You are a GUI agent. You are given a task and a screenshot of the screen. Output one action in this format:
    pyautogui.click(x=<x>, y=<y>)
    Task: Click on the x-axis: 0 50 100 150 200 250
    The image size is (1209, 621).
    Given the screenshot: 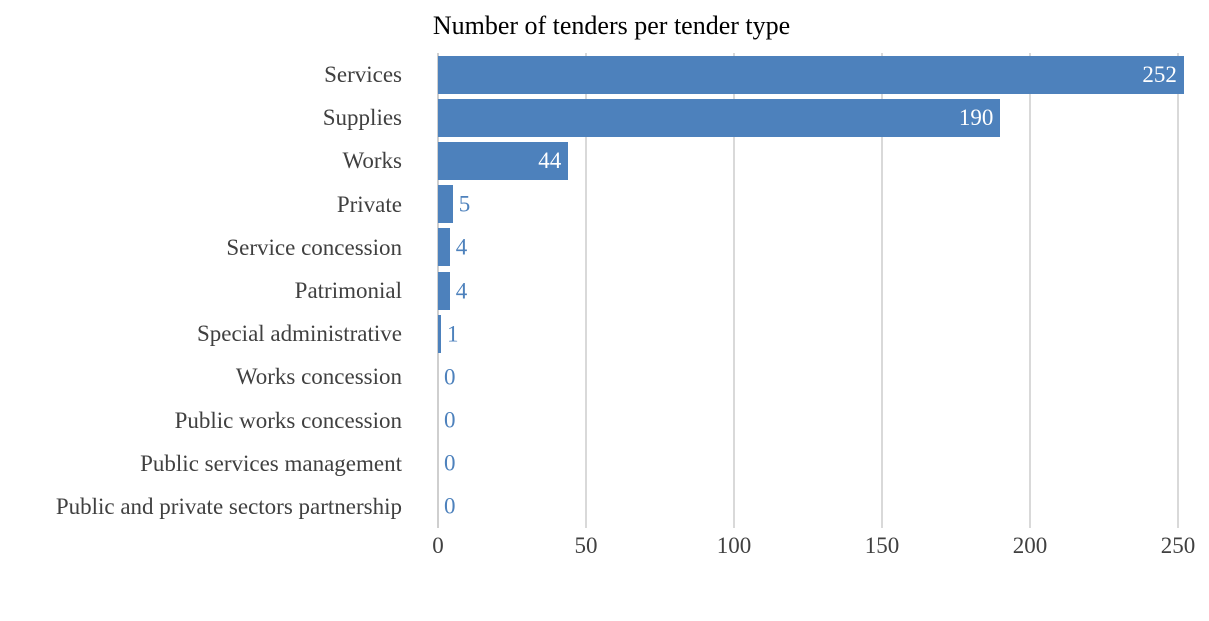 What is the action you would take?
    pyautogui.click(x=815, y=547)
    